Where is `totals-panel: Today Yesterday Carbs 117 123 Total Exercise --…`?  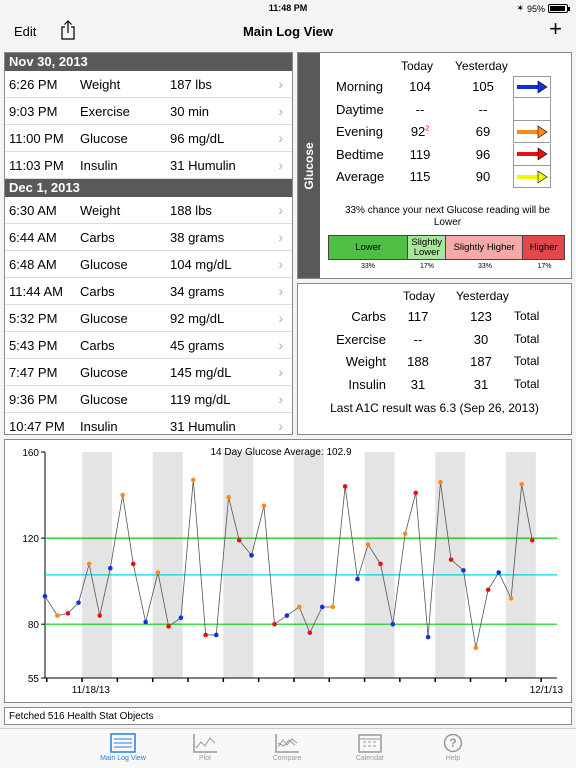
totals-panel: Today Yesterday Carbs 117 123 Total Exercise --… is located at coordinates (434, 359).